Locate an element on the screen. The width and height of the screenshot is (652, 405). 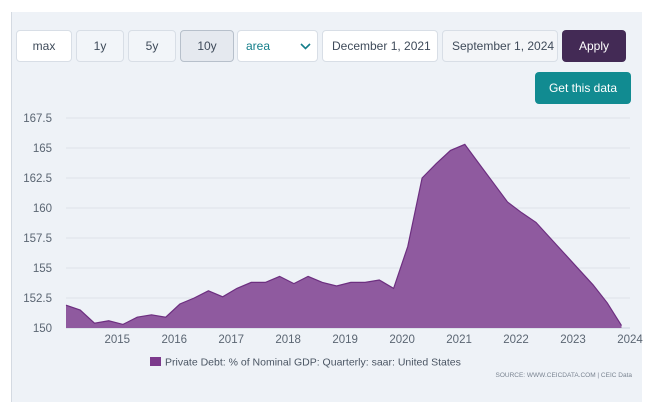
range-1y-button: 1y is located at coordinates (100, 46).